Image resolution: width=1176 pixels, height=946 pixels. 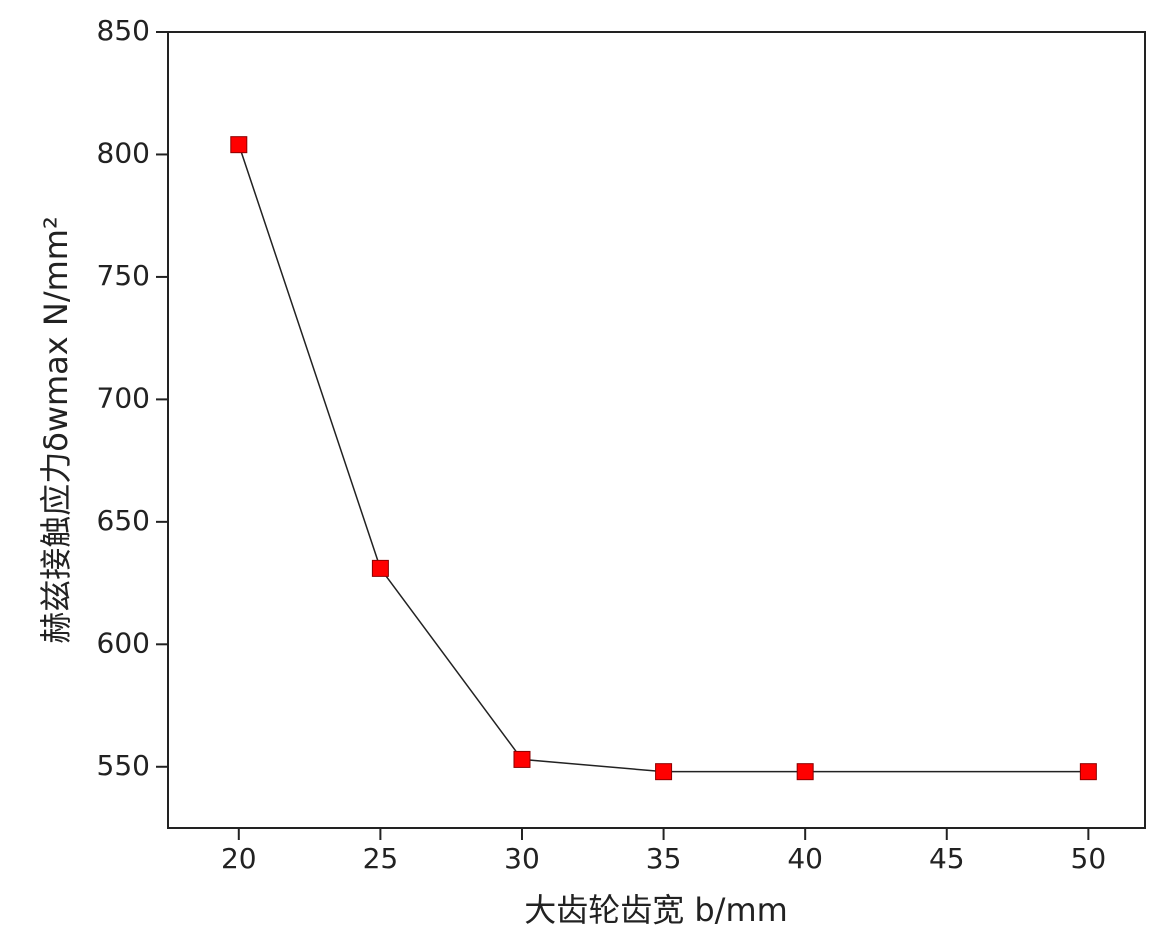 I want to click on x-tick-label: 30, so click(x=522, y=858).